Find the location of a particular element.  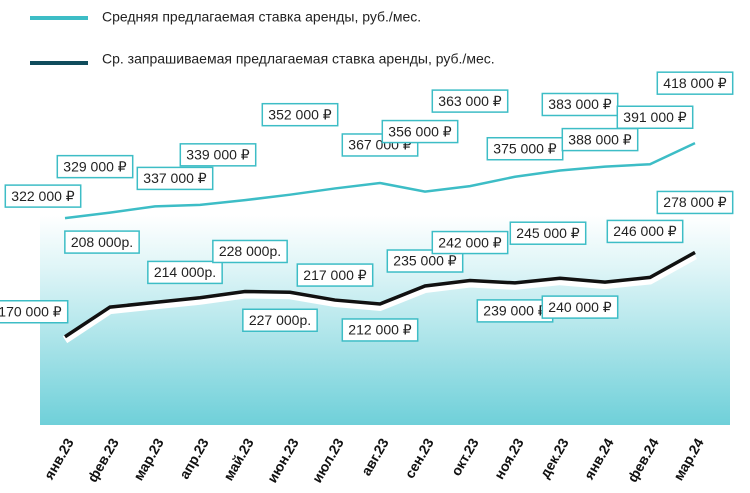

data-label: 356 000 ₽ is located at coordinates (420, 131).